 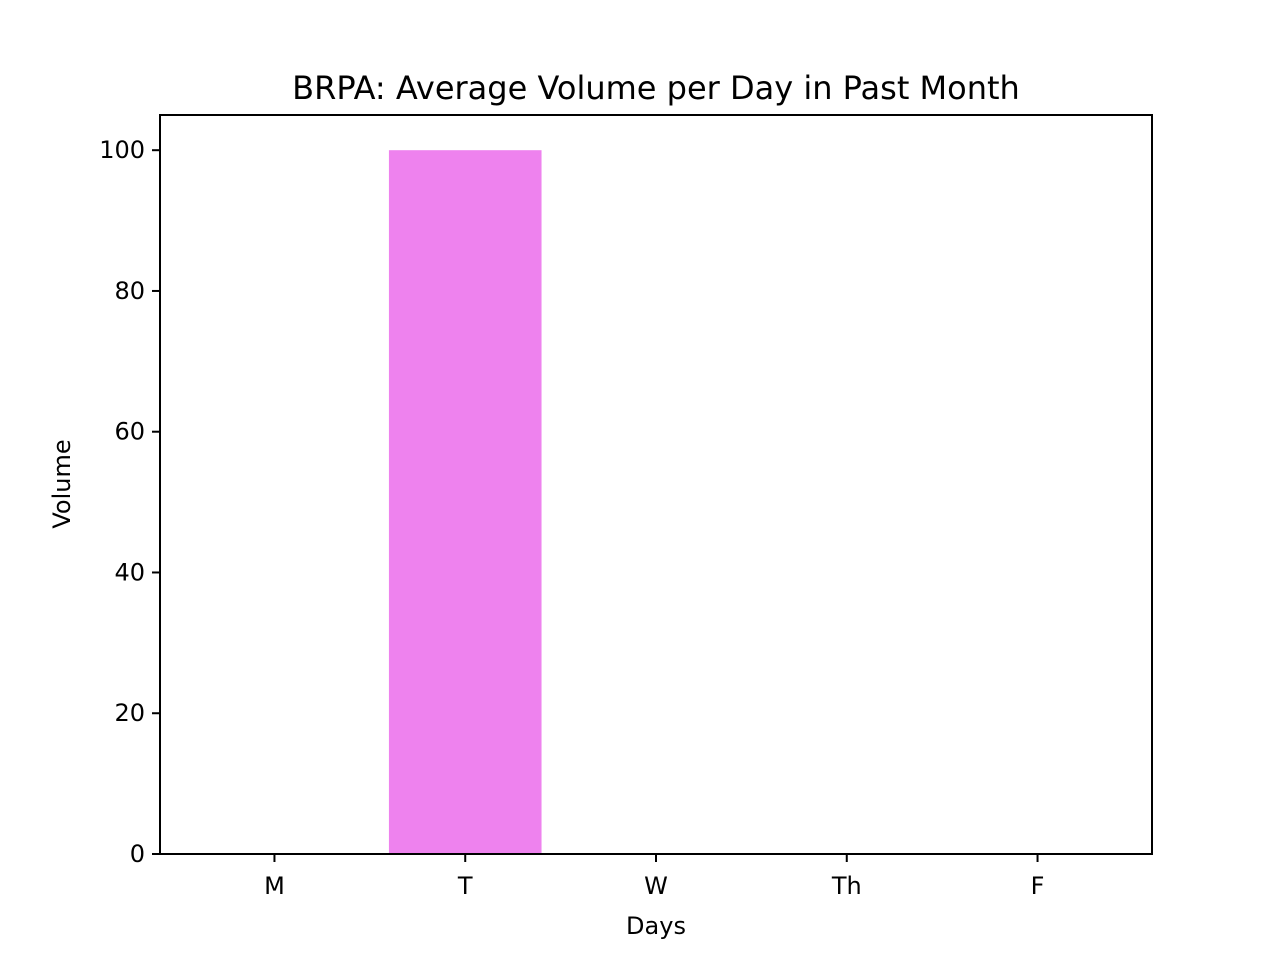 What do you see at coordinates (129, 713) in the screenshot?
I see `y-tick-label: 20` at bounding box center [129, 713].